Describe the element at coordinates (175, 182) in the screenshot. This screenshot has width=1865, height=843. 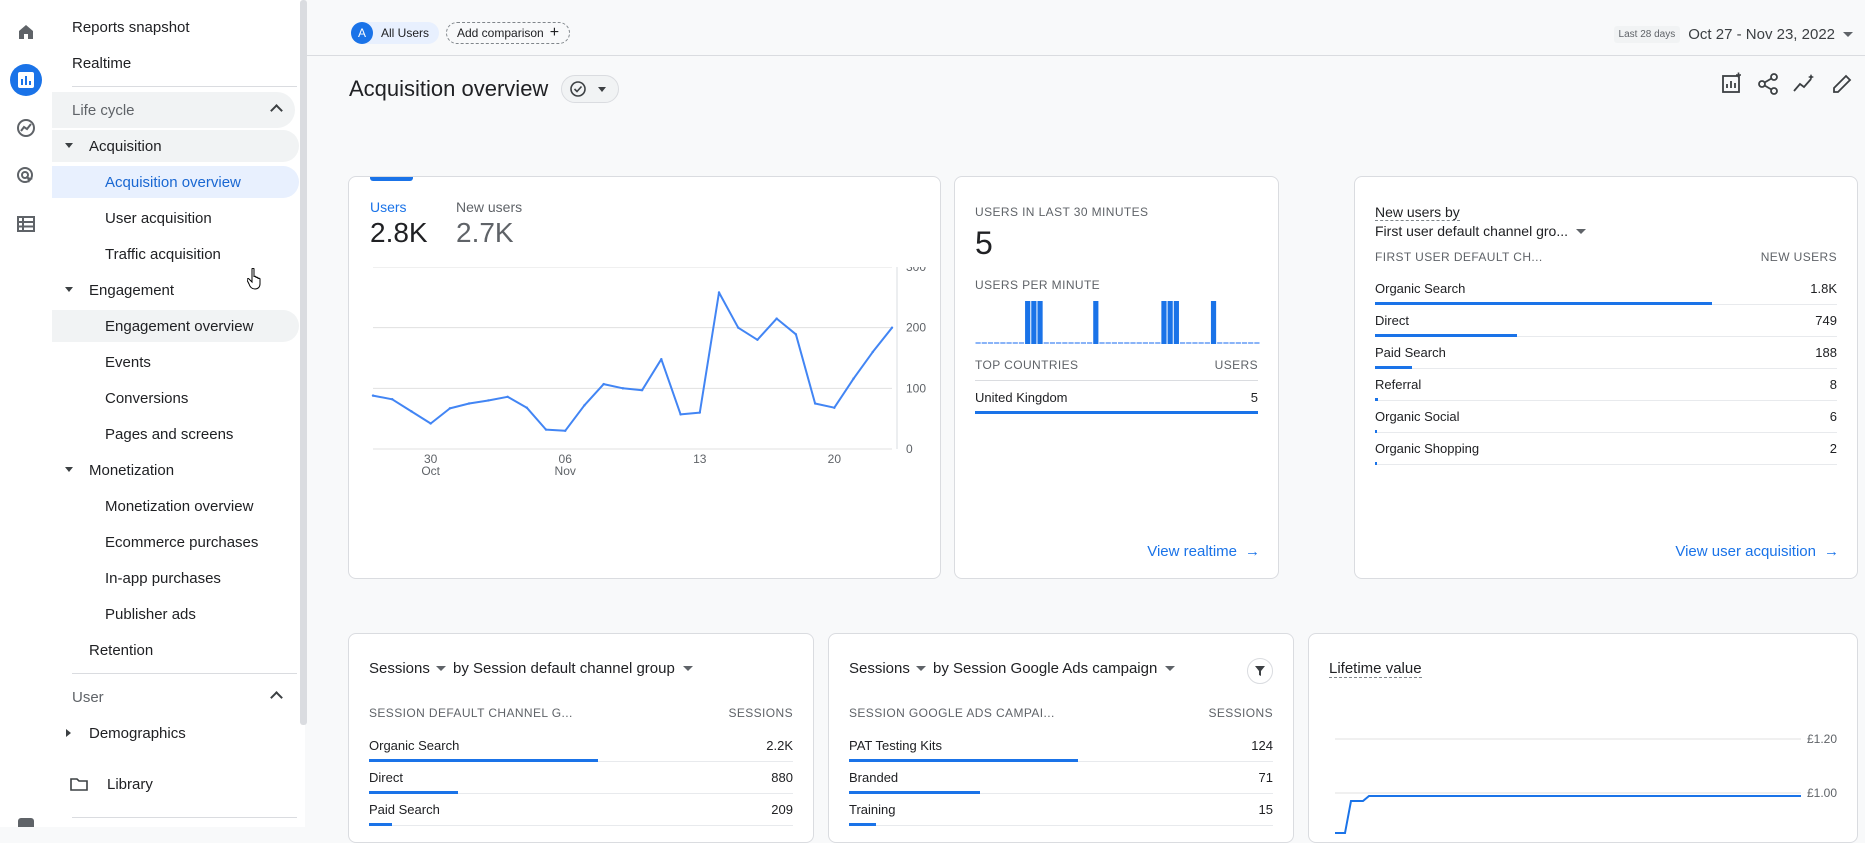
I see `nav-acquisition-overview: Acquisition overview` at that location.